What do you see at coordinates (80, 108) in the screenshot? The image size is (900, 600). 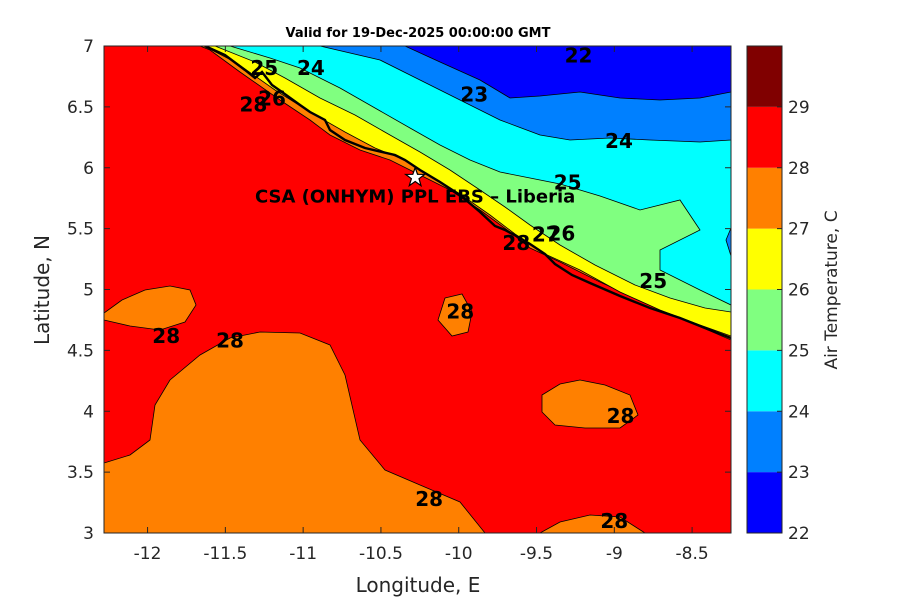 I see `y-tick-label: 6.5` at bounding box center [80, 108].